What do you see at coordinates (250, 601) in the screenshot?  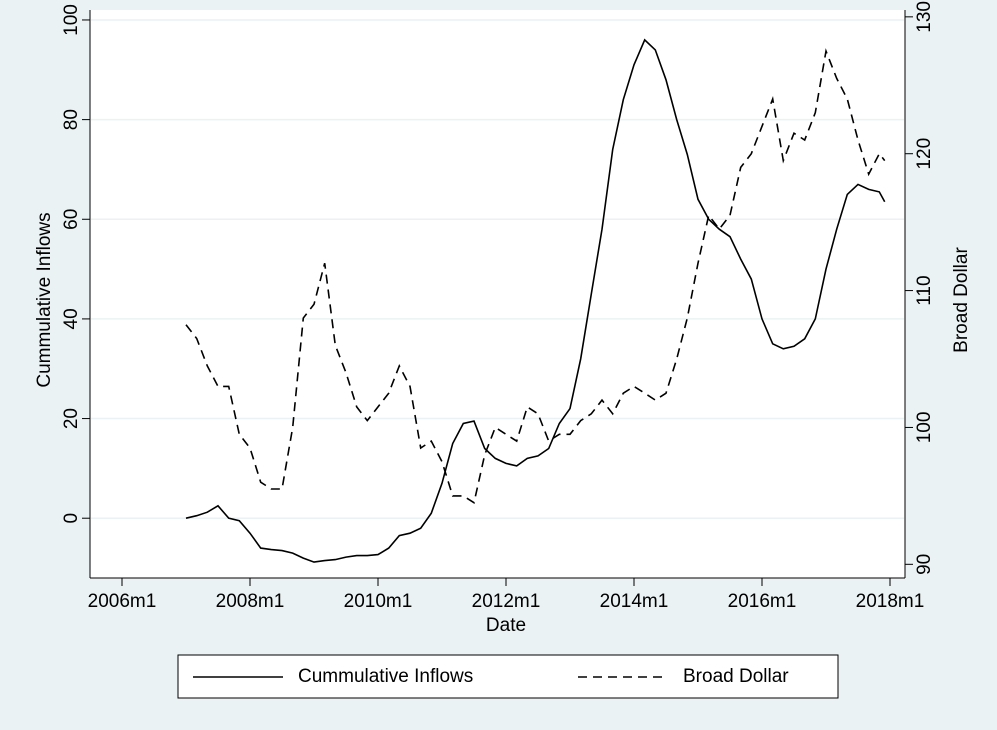 I see `x-tick-label: 2008m1` at bounding box center [250, 601].